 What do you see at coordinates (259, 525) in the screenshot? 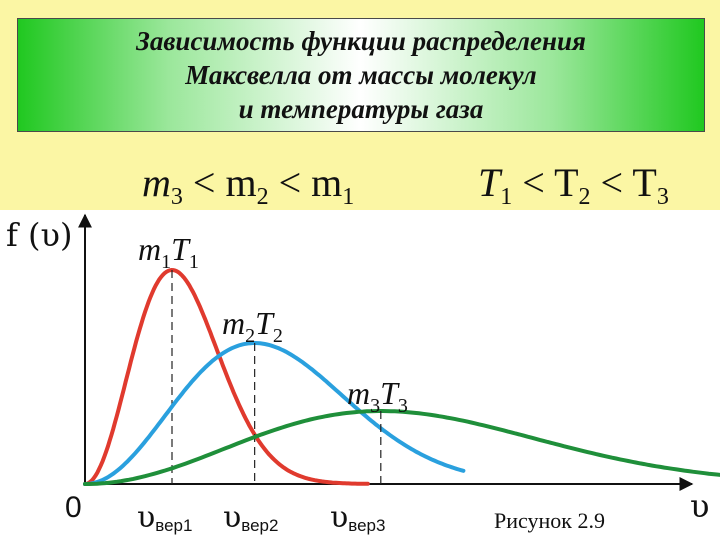
I see `x-tick-subscript: вер2` at bounding box center [259, 525].